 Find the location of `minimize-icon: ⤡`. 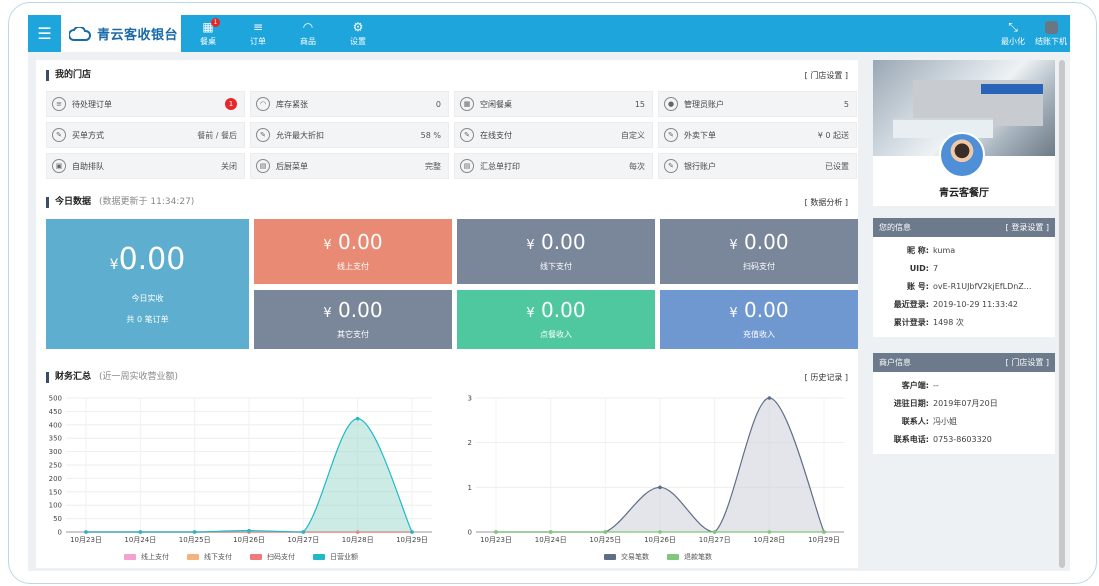

minimize-icon: ⤡ is located at coordinates (1013, 26).